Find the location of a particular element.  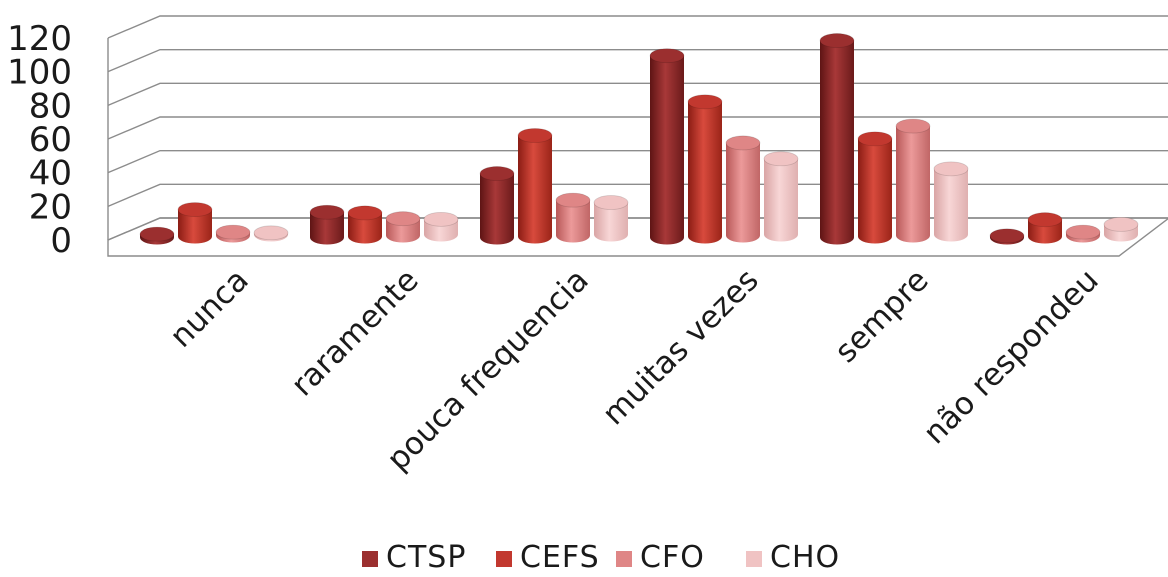

legend: CTSP CEFS CFO CHO is located at coordinates (601, 557).